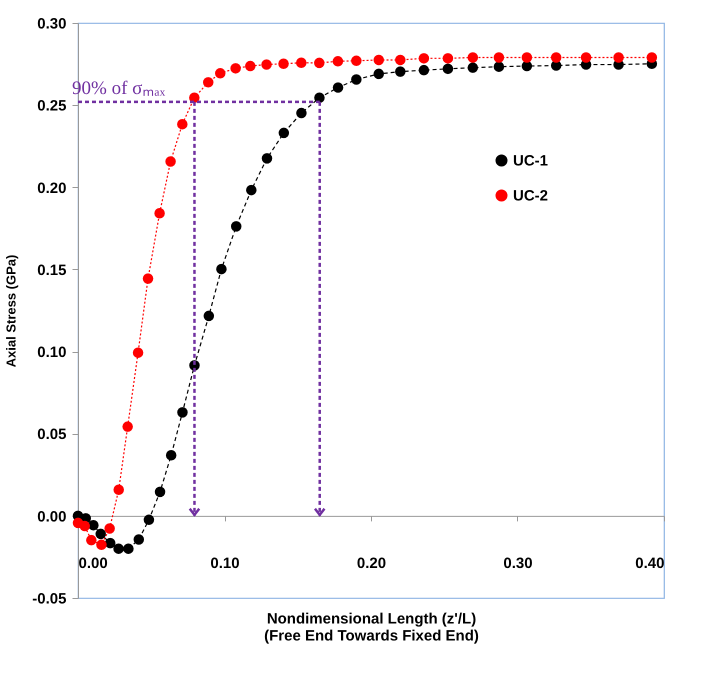 The height and width of the screenshot is (684, 717). Describe the element at coordinates (371, 627) in the screenshot. I see `x-axis-title: Nondimensional Length (z'/L) (Free End Towards Fixed End)` at that location.